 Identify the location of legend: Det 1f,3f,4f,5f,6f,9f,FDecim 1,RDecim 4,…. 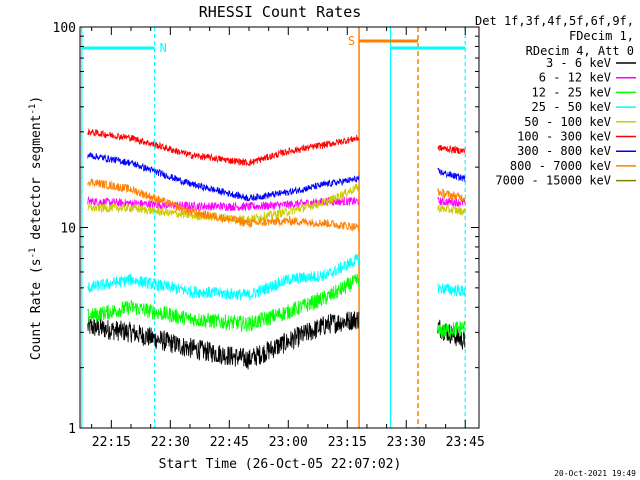
(555, 101).